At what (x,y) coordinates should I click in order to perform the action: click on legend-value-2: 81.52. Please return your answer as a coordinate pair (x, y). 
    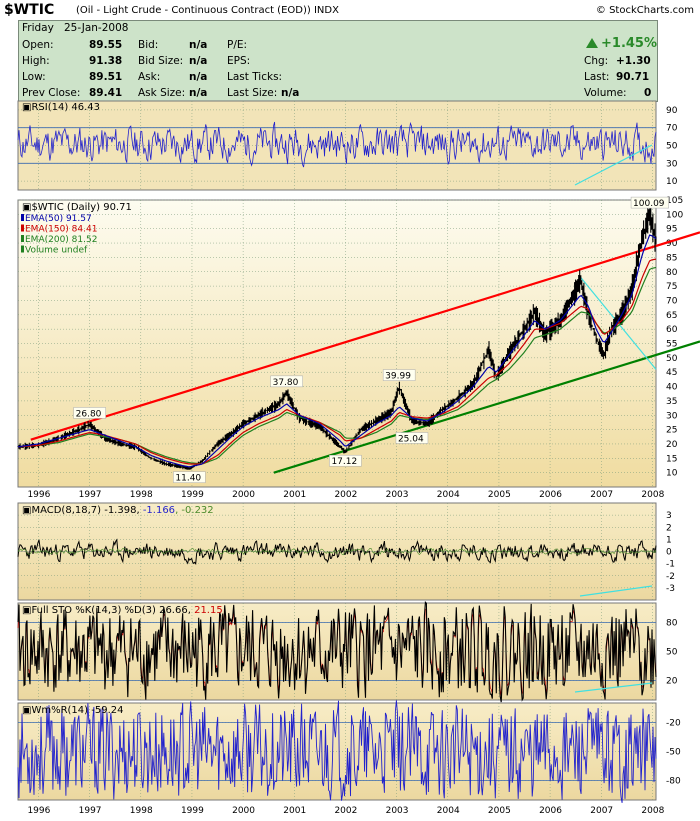
    Looking at the image, I should click on (83, 240).